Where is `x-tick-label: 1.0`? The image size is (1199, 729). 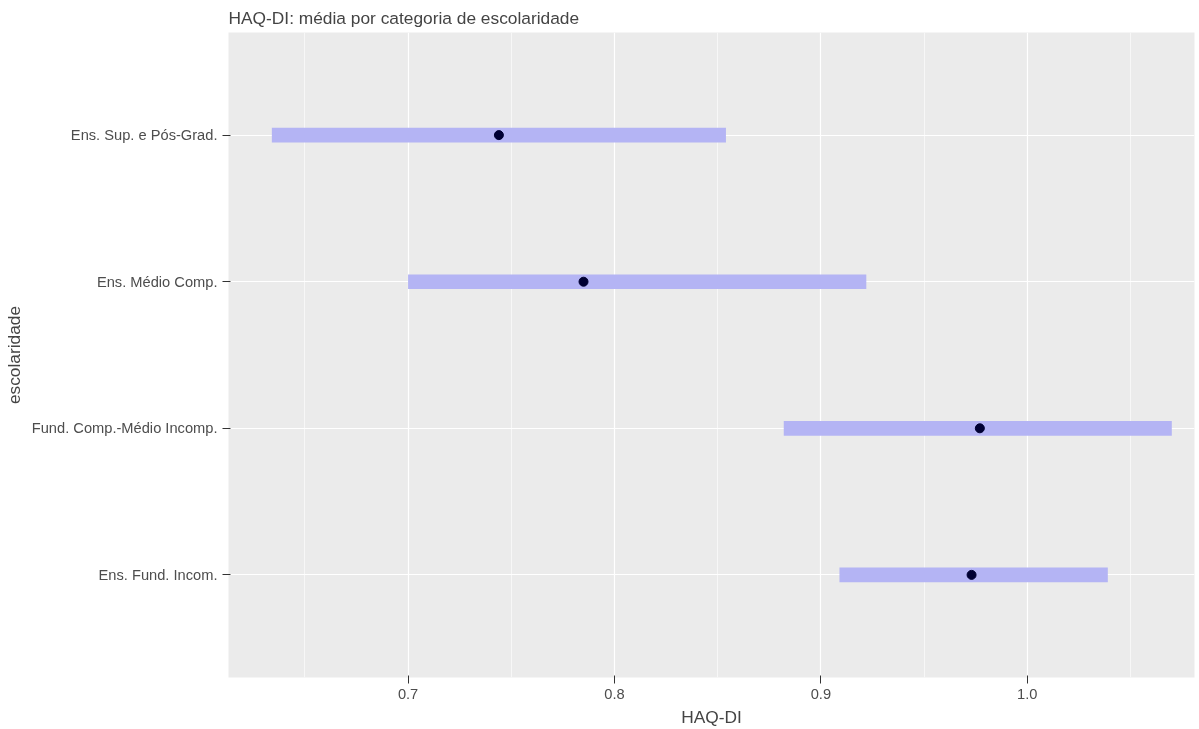
x-tick-label: 1.0 is located at coordinates (1027, 693).